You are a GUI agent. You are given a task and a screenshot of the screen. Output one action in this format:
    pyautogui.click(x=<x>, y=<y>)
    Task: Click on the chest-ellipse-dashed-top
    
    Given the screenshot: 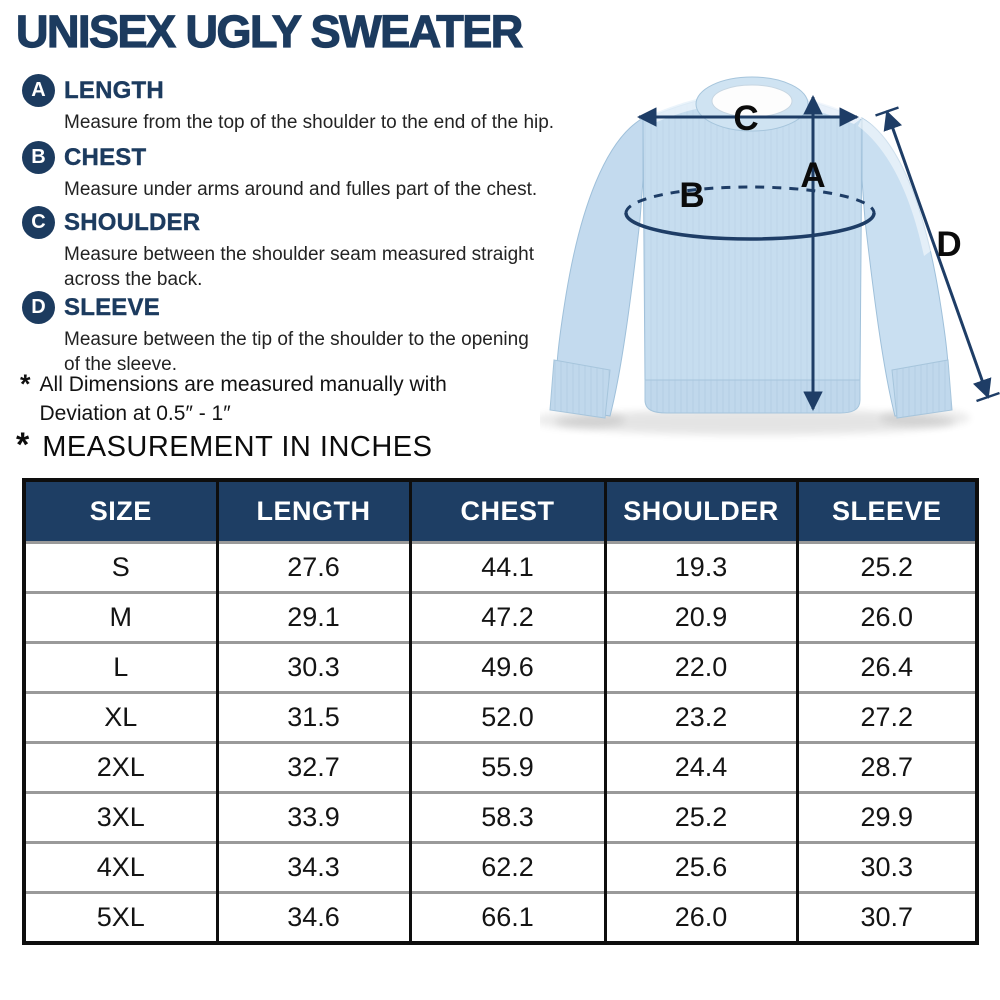 What is the action you would take?
    pyautogui.click(x=750, y=199)
    